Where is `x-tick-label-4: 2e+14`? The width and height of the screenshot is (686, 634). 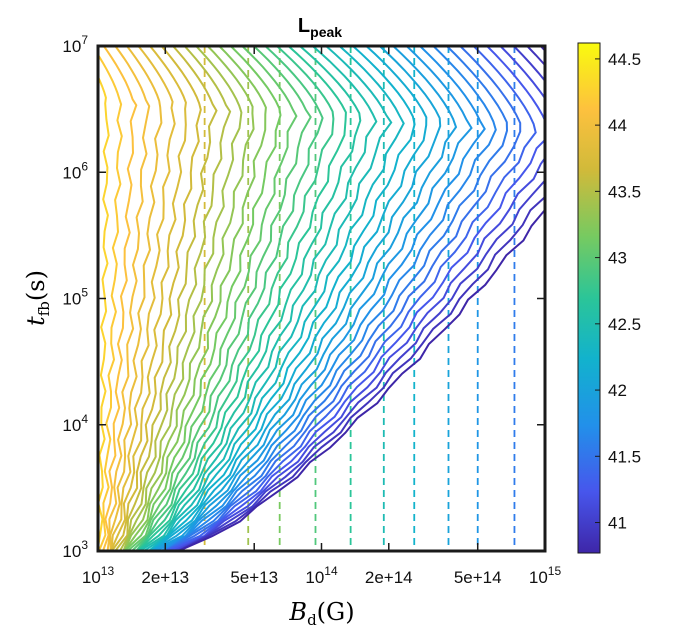 x-tick-label-4: 2e+14 is located at coordinates (389, 577).